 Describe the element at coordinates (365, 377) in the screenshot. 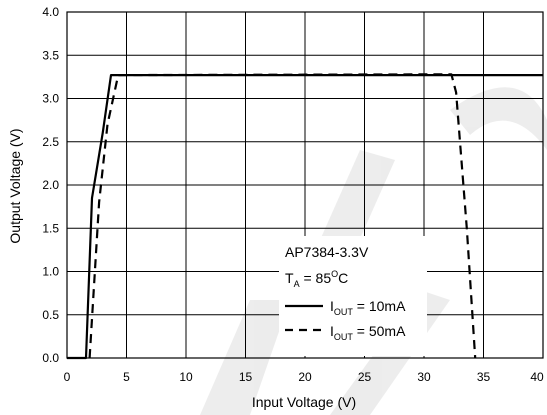

I see `x-tick-label: 25` at that location.